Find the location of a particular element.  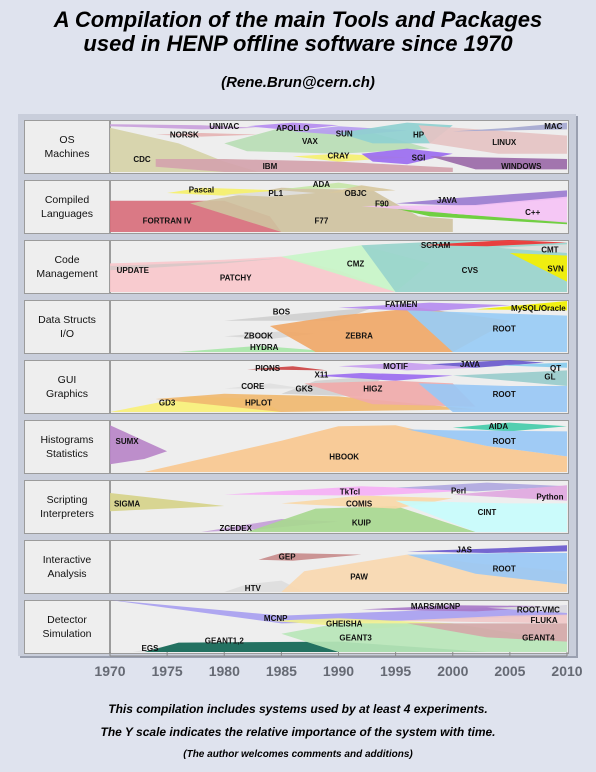

band-update is located at coordinates (196, 264).